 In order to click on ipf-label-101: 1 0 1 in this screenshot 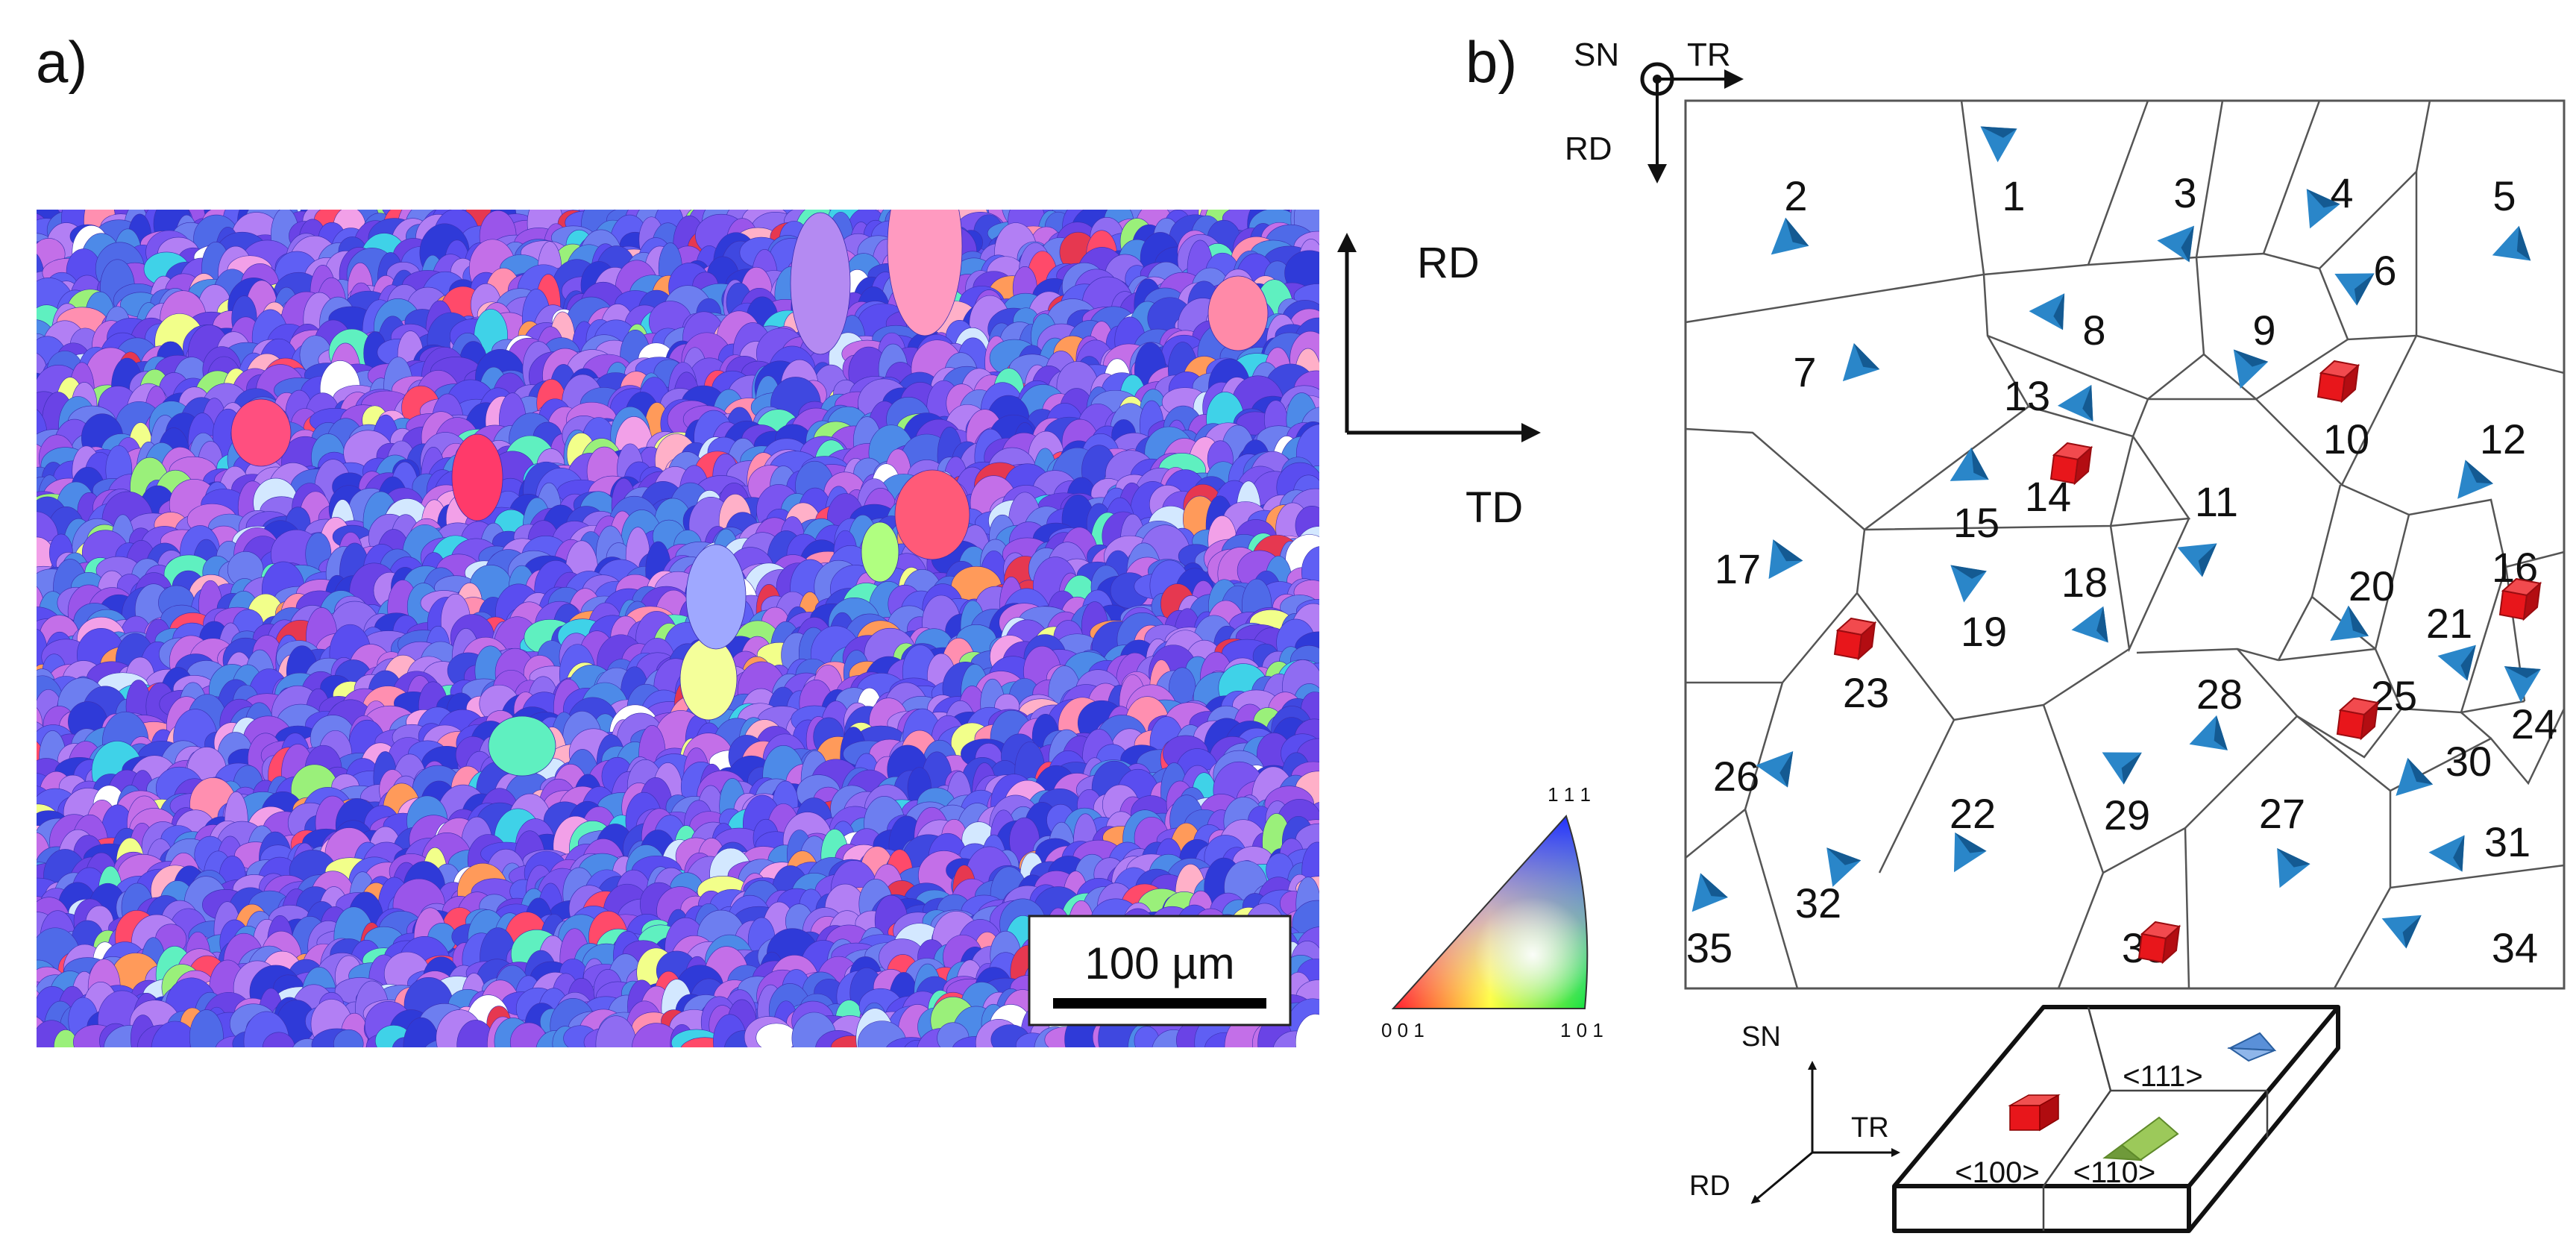, I will do `click(1582, 1030)`.